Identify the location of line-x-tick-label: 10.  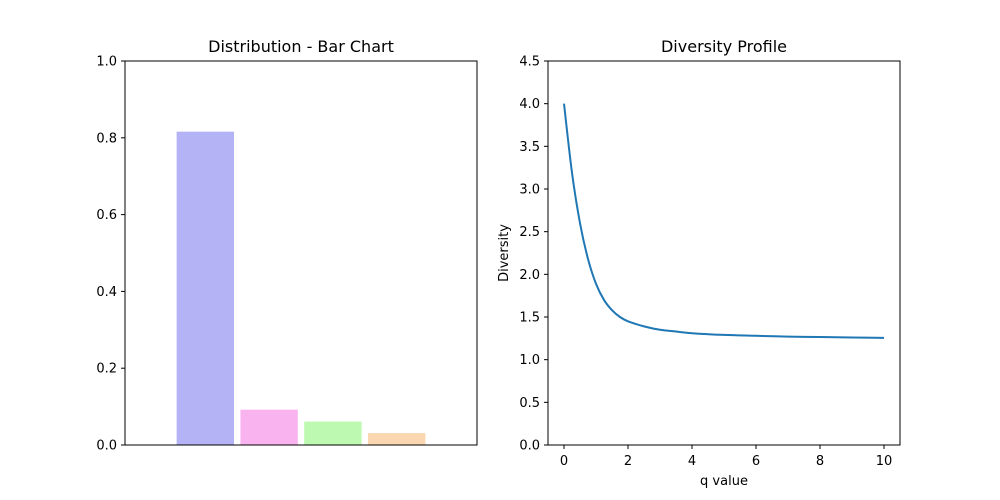
(884, 461).